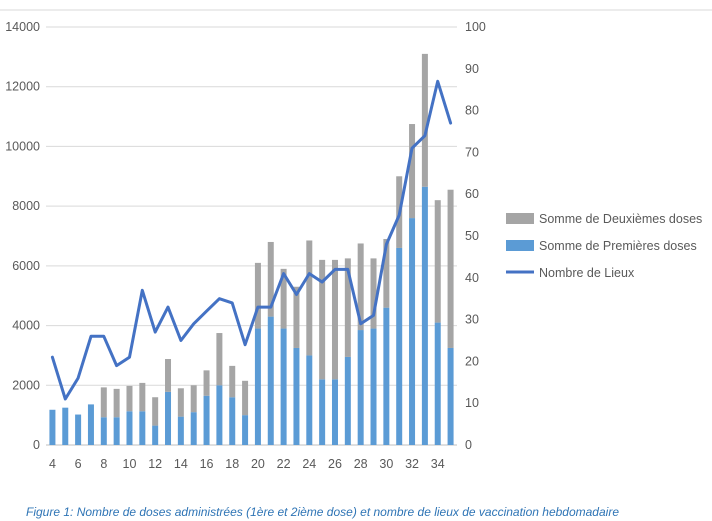  What do you see at coordinates (472, 403) in the screenshot?
I see `y-right-tick-label: 10` at bounding box center [472, 403].